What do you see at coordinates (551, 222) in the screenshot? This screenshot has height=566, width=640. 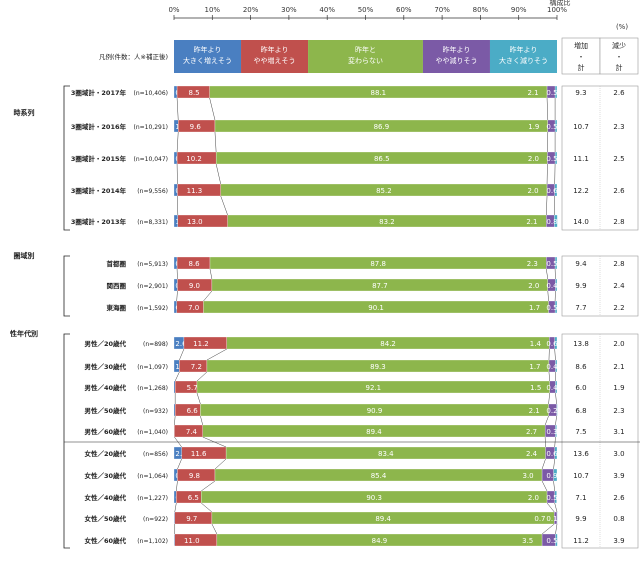 I see `bar-value-label: 0.8` at bounding box center [551, 222].